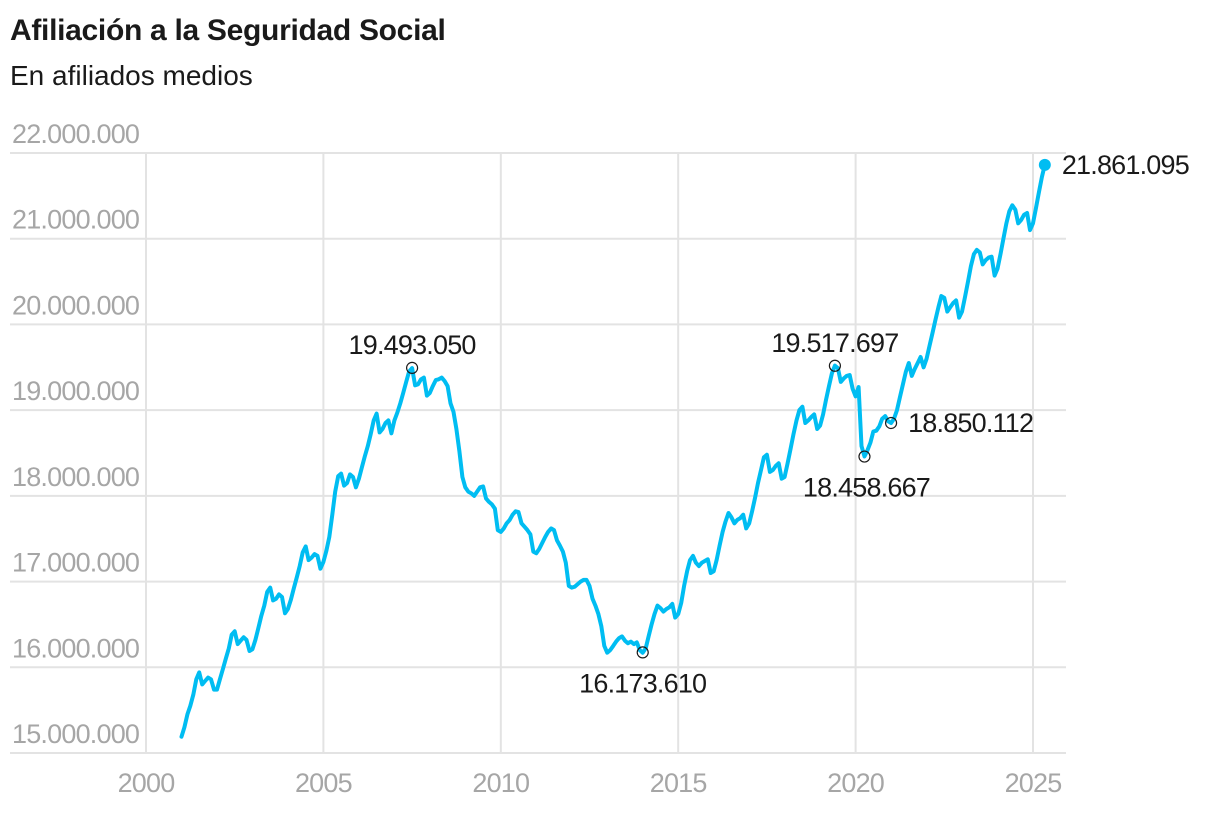 This screenshot has height=838, width=1220. I want to click on y-tick-label: 22.000.000, so click(75, 134).